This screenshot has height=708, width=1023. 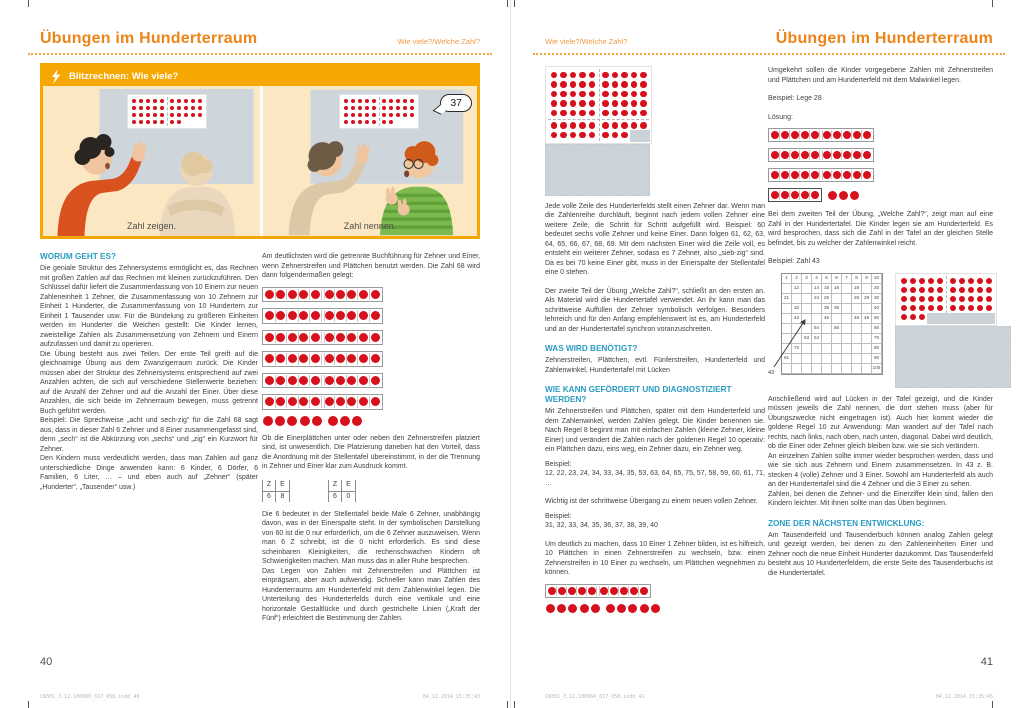 I want to click on figure-68-strips, so click(x=371, y=356).